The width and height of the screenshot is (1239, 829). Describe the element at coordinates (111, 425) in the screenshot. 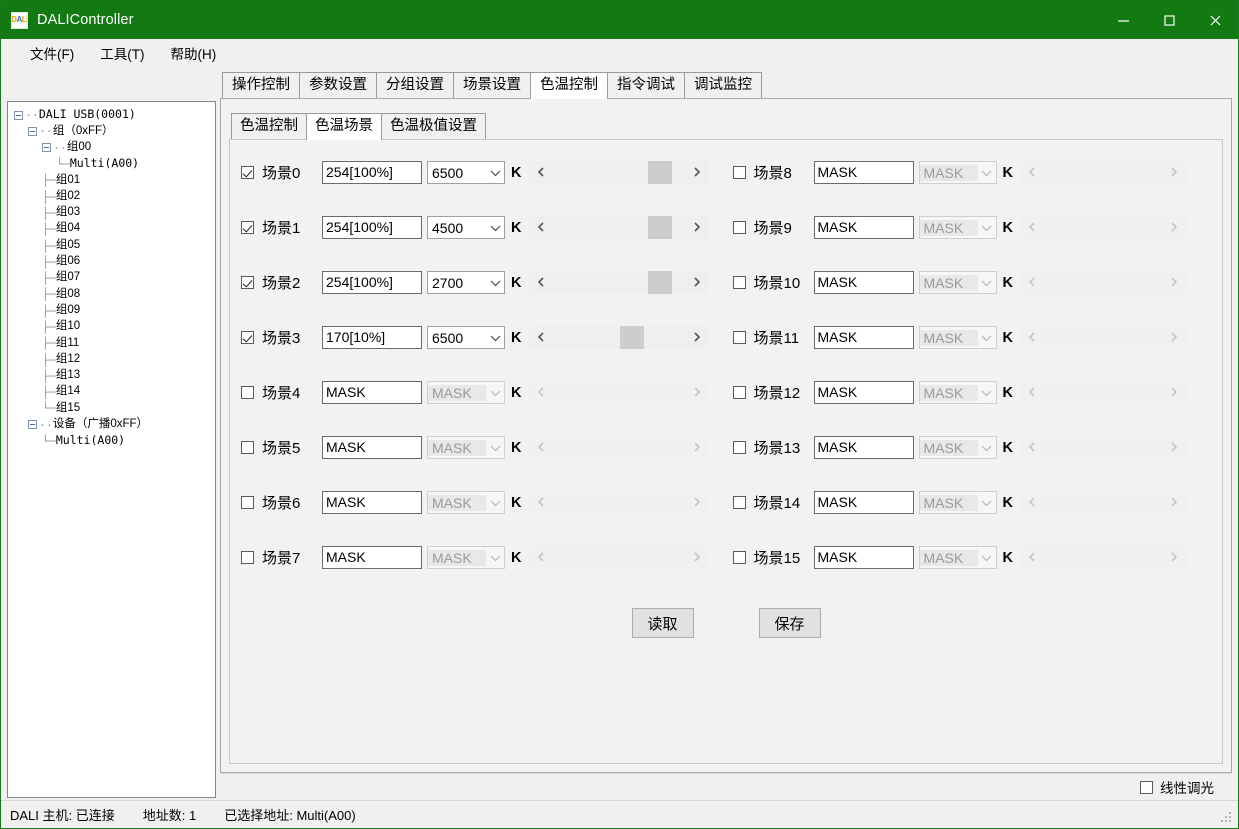

I see `tree-node: ·· 设备（广播0xFF）` at that location.